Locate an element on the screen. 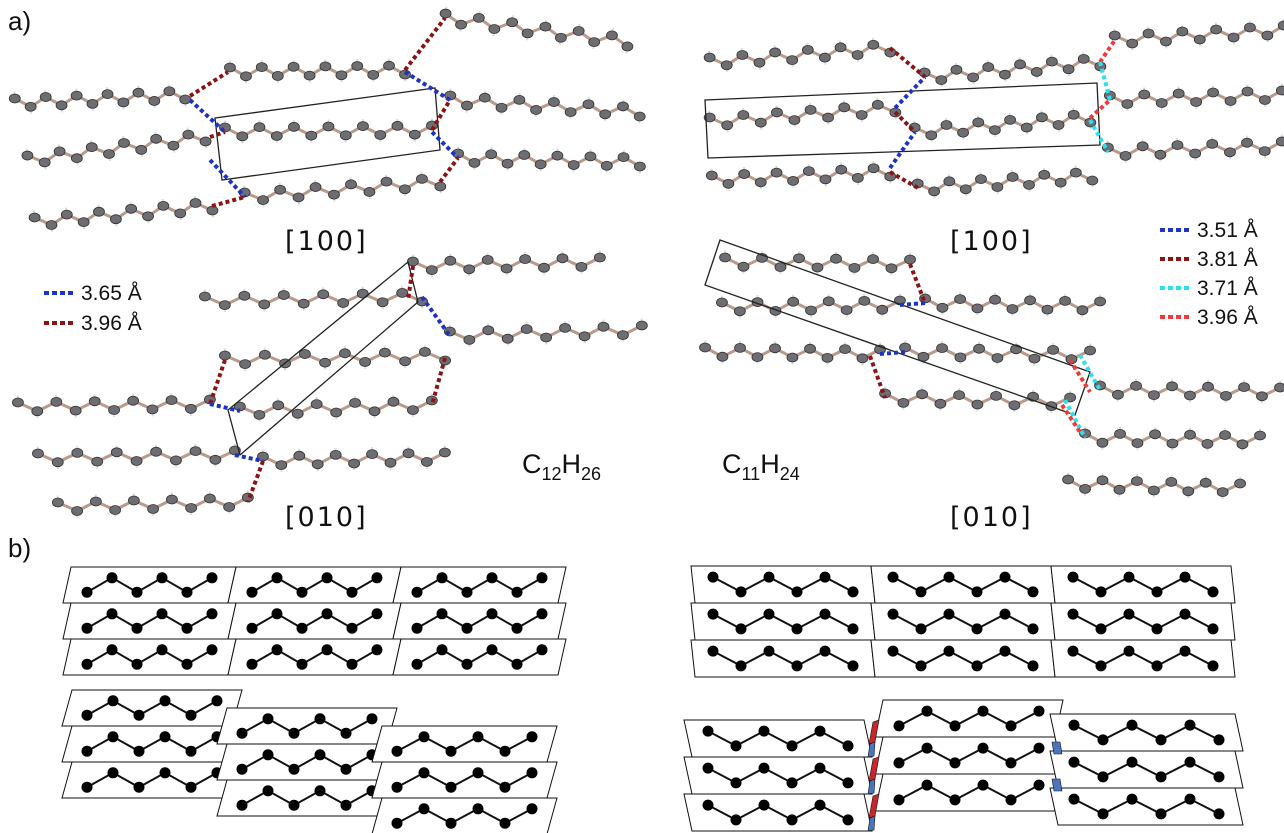 The width and height of the screenshot is (1284, 833). carbon-bond is located at coordinates (536, 30).